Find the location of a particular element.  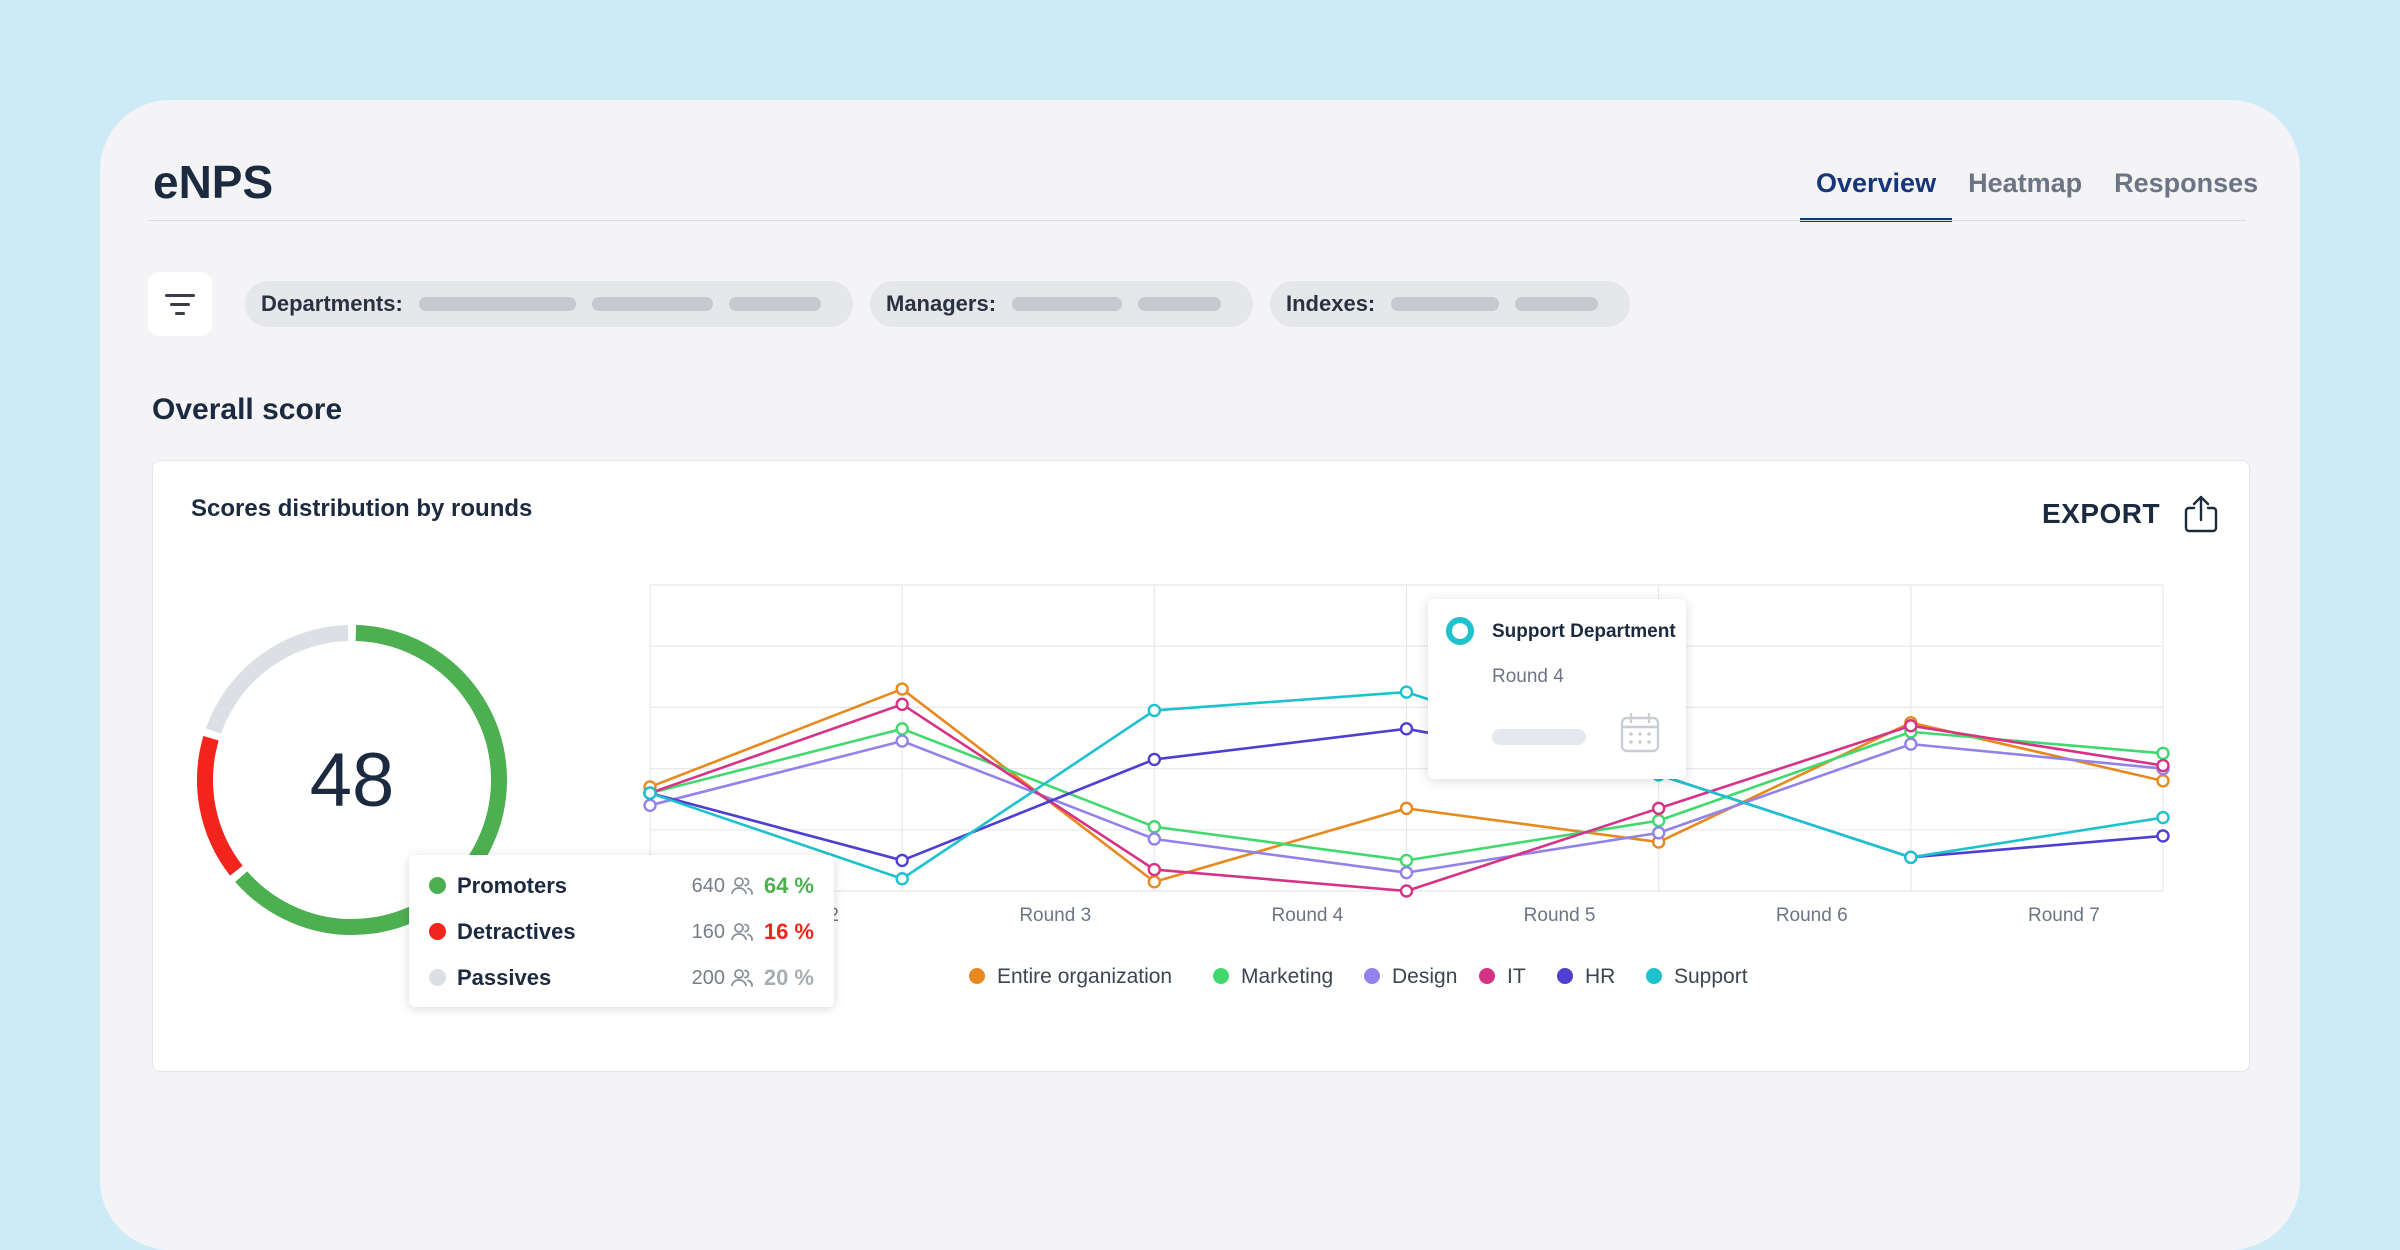

export-label: EXPORT is located at coordinates (2101, 513).